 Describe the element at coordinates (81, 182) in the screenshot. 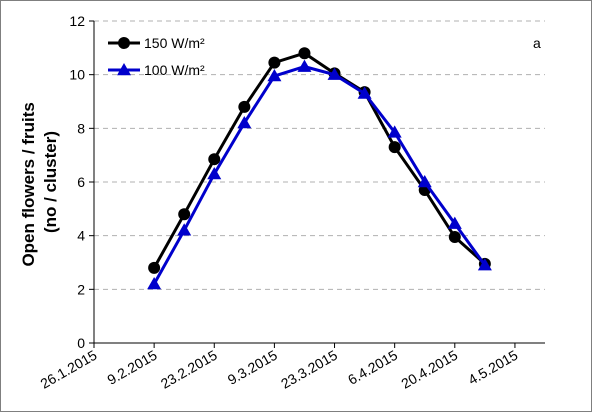

I see `y-tick-label: 6` at that location.